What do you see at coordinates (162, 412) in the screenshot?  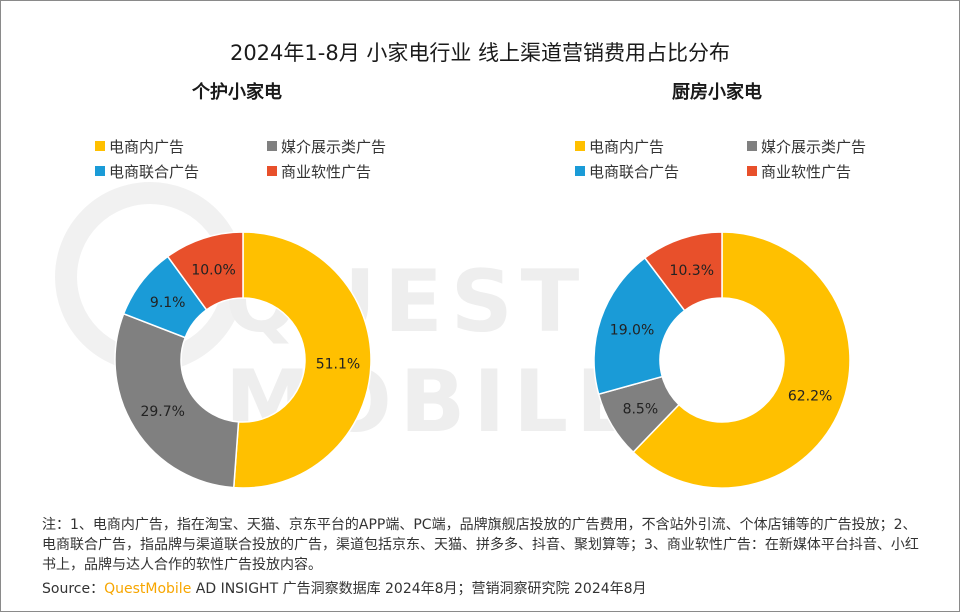 I see `data-label: 29.7%` at bounding box center [162, 412].